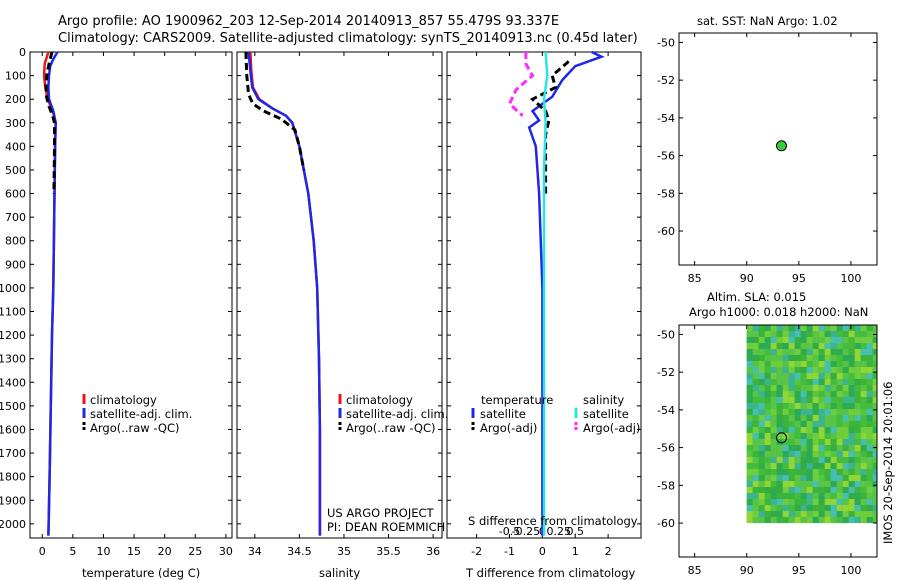 The width and height of the screenshot is (900, 580). Describe the element at coordinates (15, 194) in the screenshot. I see `y-tick-label: 600` at that location.